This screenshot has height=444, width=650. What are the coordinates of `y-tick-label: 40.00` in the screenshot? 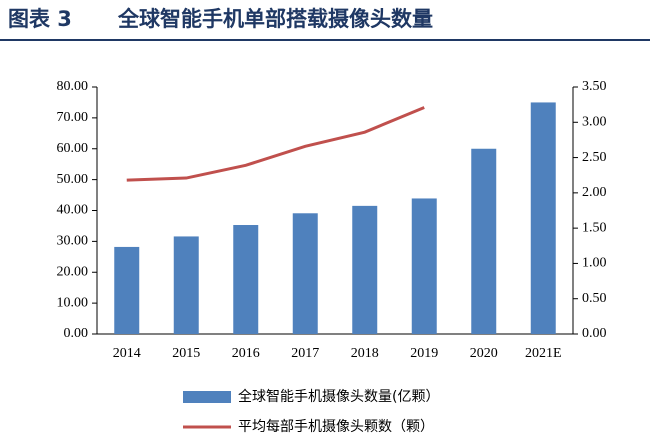 It's located at (73, 210).